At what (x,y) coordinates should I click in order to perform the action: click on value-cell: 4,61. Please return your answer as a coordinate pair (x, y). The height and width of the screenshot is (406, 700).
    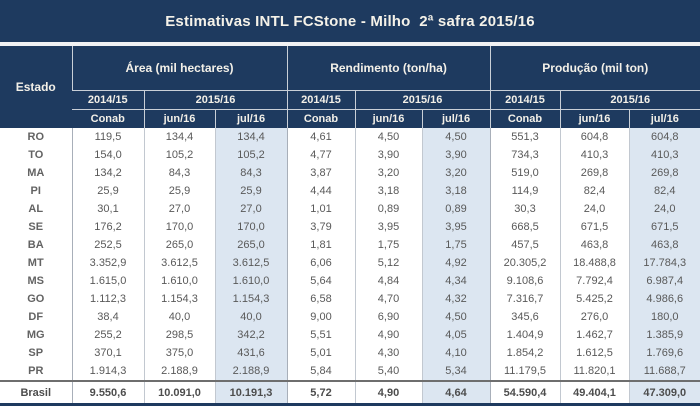
    Looking at the image, I should click on (321, 137).